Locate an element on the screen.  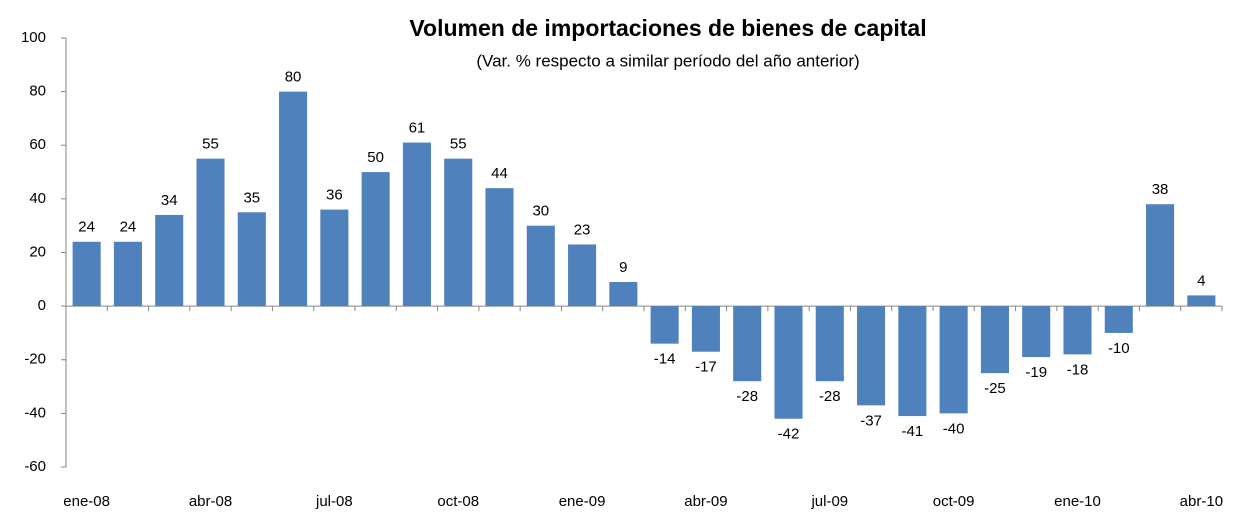
x-tick-label: jul-09 is located at coordinates (829, 501).